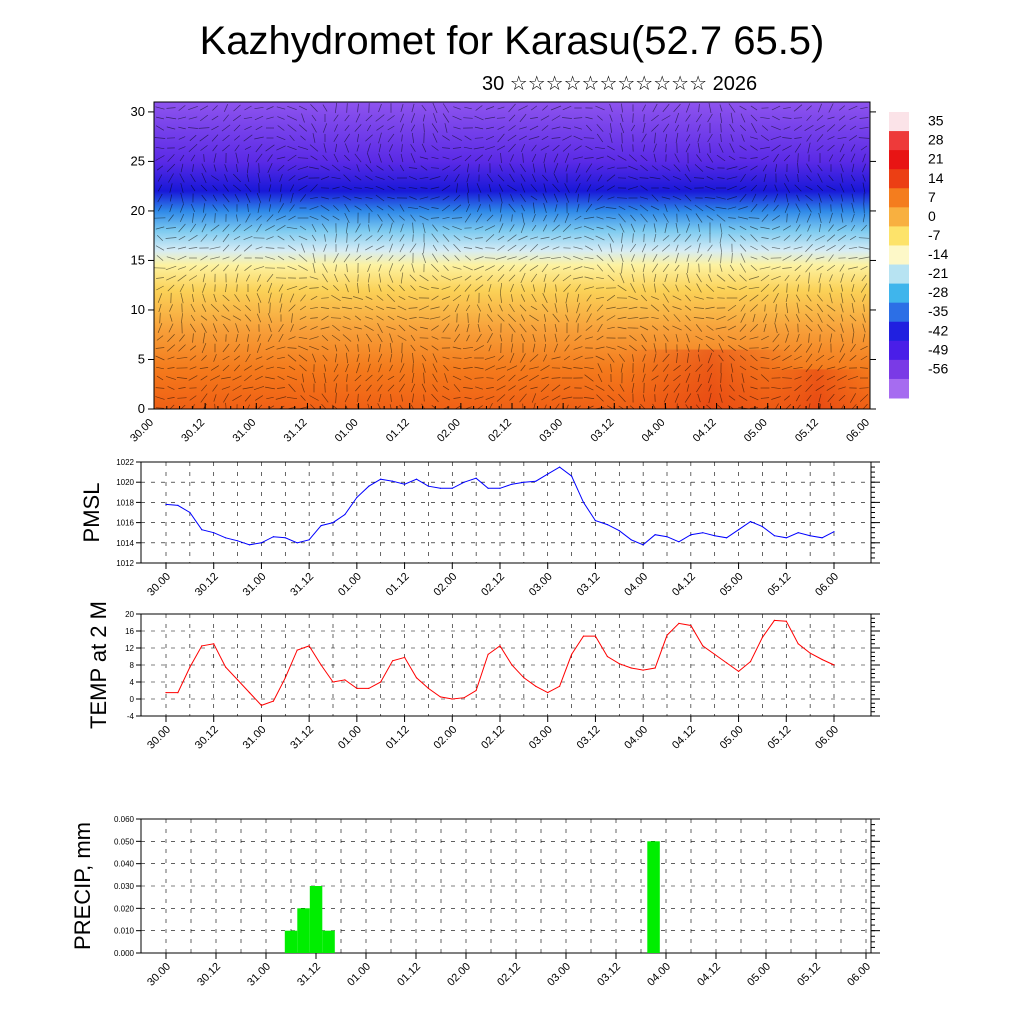  I want to click on x-tick-label: 30.00, so click(142, 431).